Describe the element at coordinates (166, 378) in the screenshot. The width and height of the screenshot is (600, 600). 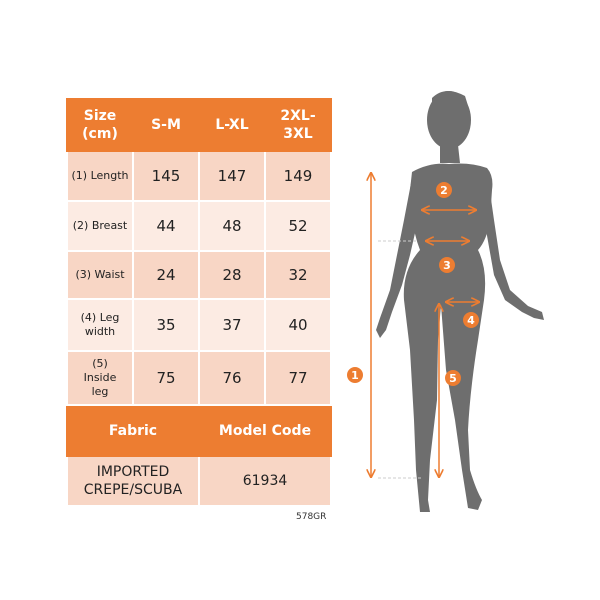
I see `cell: 75` at that location.